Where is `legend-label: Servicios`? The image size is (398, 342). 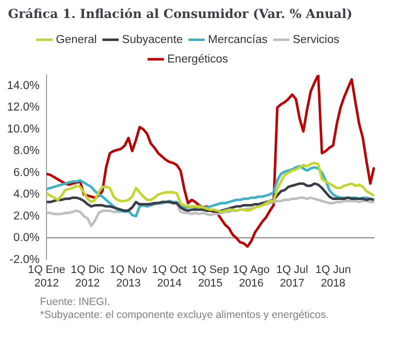 legend-label: Servicios is located at coordinates (316, 40).